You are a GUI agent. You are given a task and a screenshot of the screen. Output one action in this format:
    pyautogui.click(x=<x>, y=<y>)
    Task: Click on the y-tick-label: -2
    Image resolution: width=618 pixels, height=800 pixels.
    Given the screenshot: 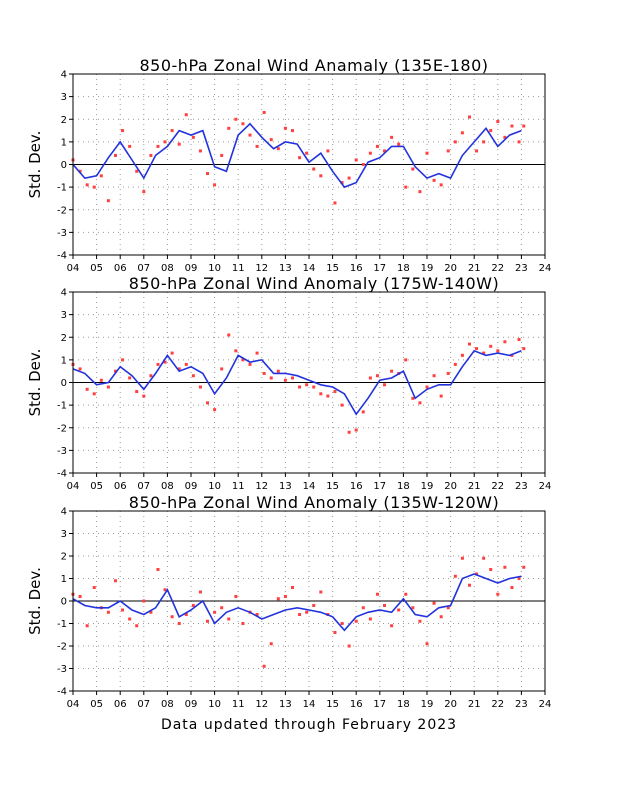 What is the action you would take?
    pyautogui.click(x=62, y=210)
    